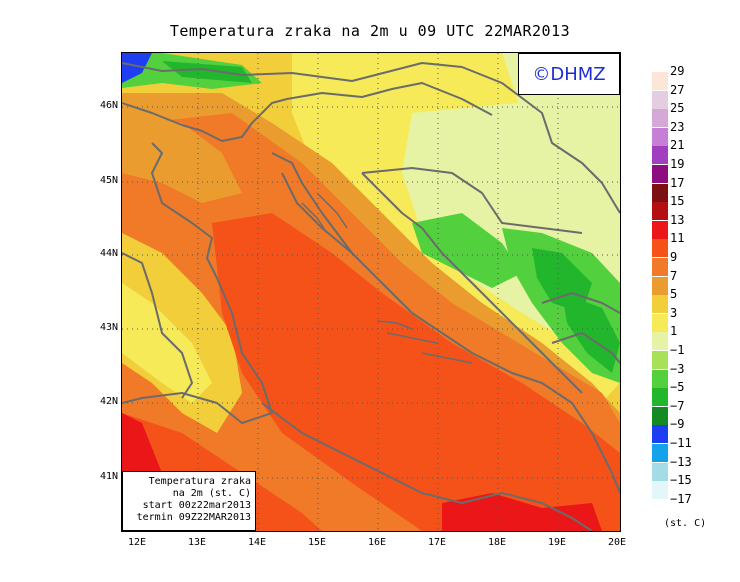 The width and height of the screenshot is (740, 582). I want to click on info-line-1: Temperatura zraka, so click(199, 481).